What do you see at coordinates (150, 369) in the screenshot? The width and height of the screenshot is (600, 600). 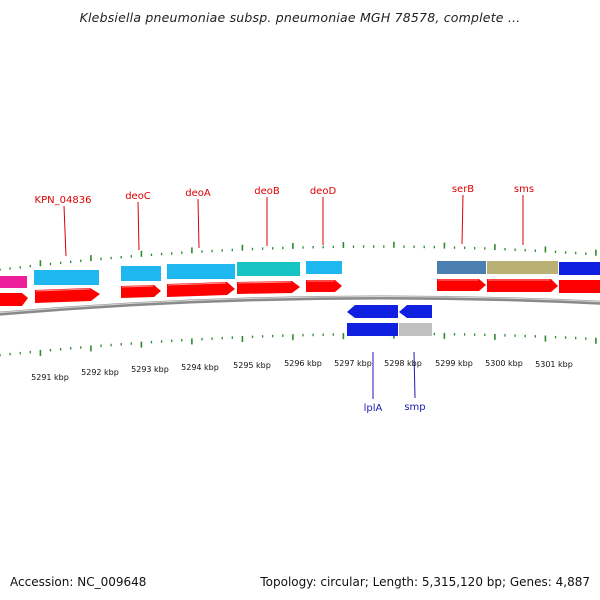 I see `kbp-label: 5293 kbp` at bounding box center [150, 369].